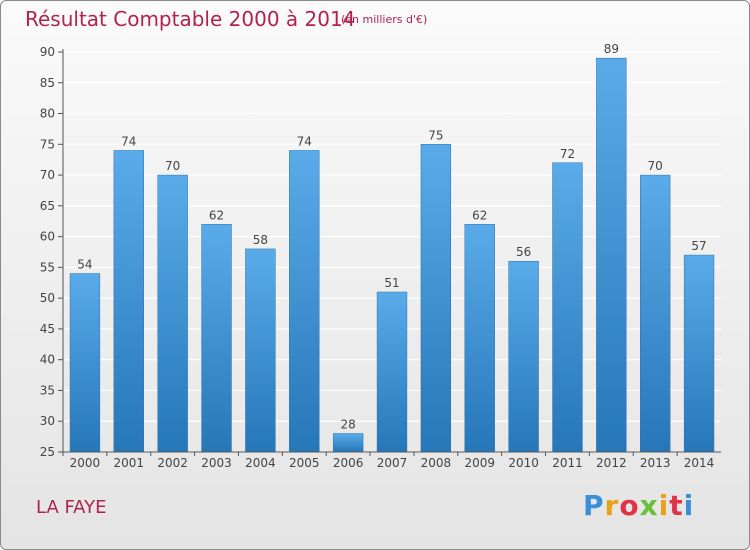  What do you see at coordinates (699, 353) in the screenshot?
I see `bar-2014` at bounding box center [699, 353].